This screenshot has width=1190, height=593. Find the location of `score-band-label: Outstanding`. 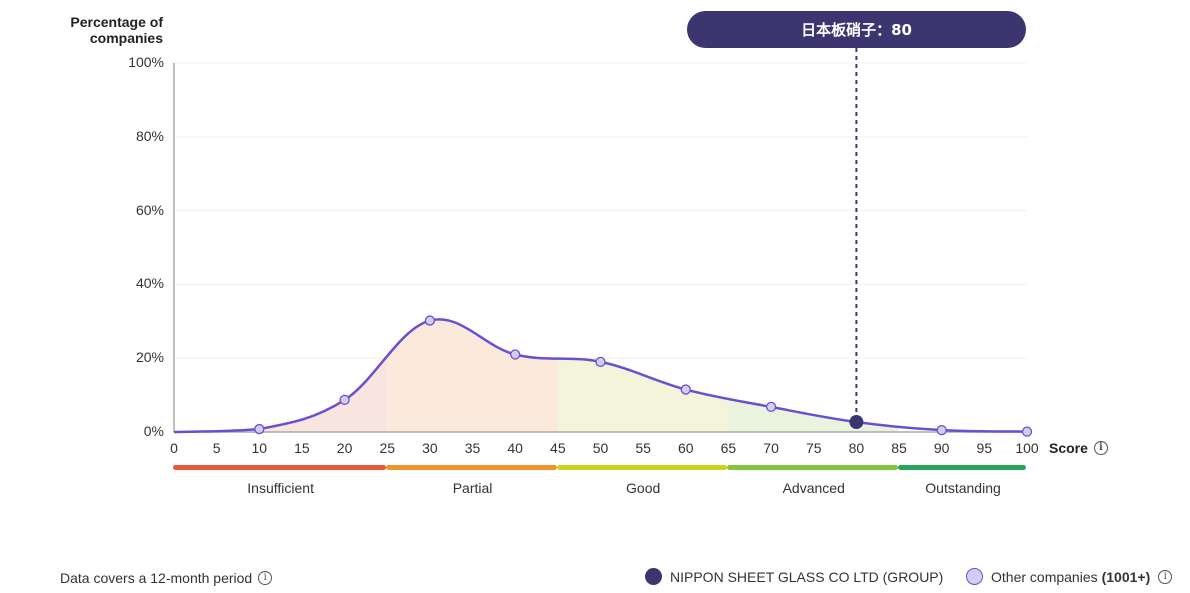

score-band-label: Outstanding is located at coordinates (963, 488).